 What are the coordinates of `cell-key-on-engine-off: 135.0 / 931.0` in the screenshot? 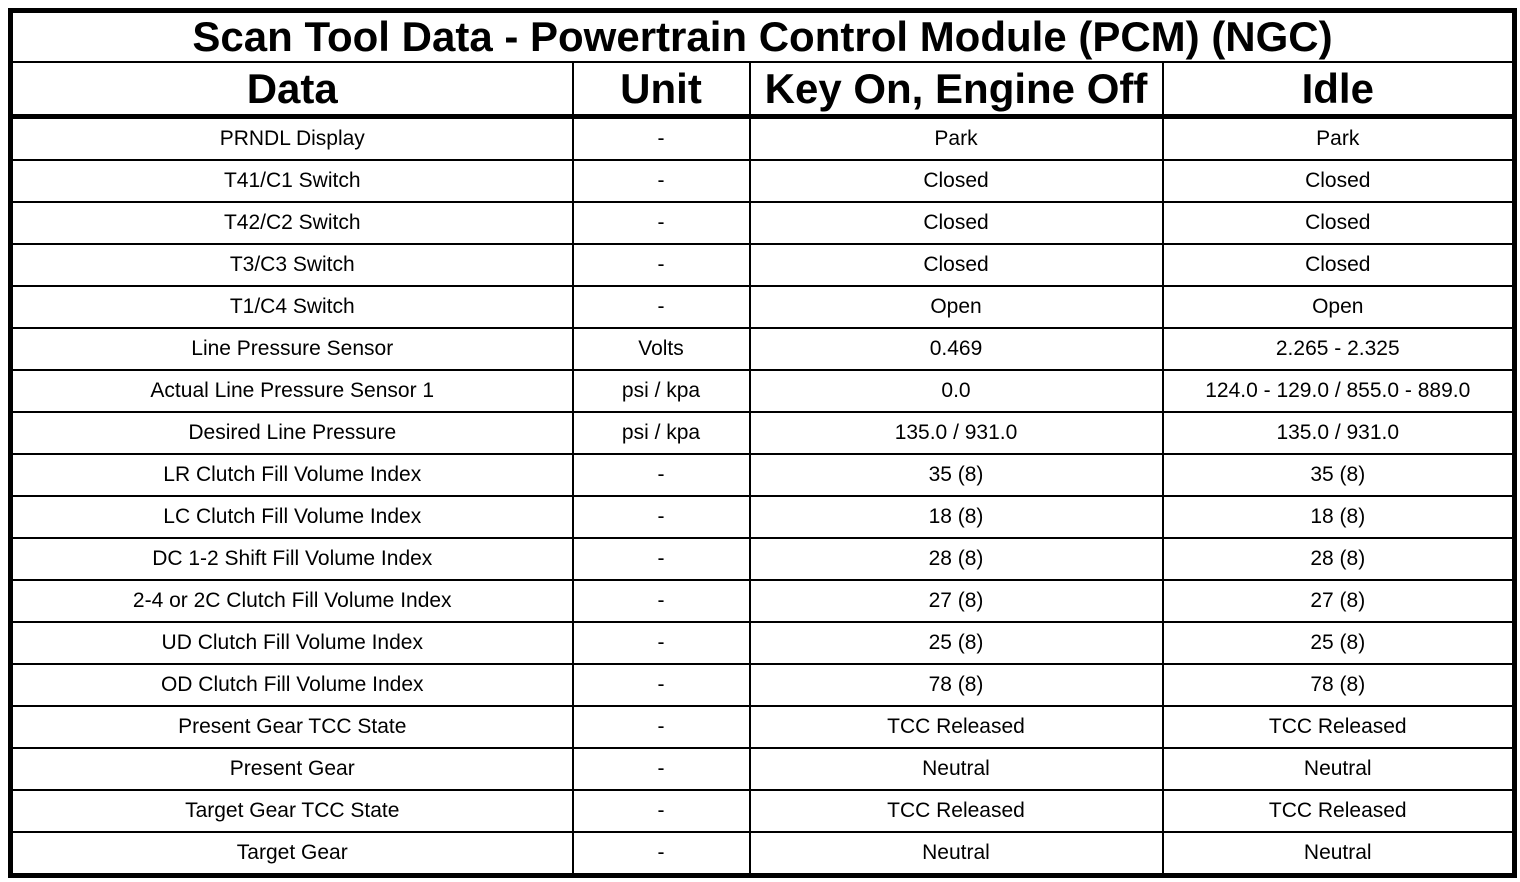 It's located at (956, 433).